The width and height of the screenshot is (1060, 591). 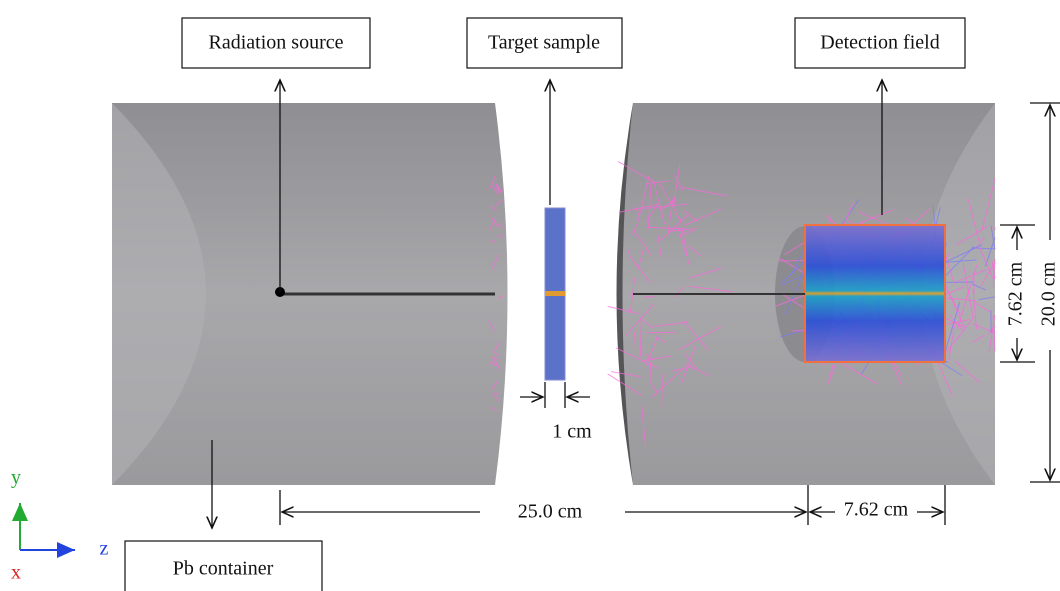 What do you see at coordinates (875, 293) in the screenshot?
I see `detector` at bounding box center [875, 293].